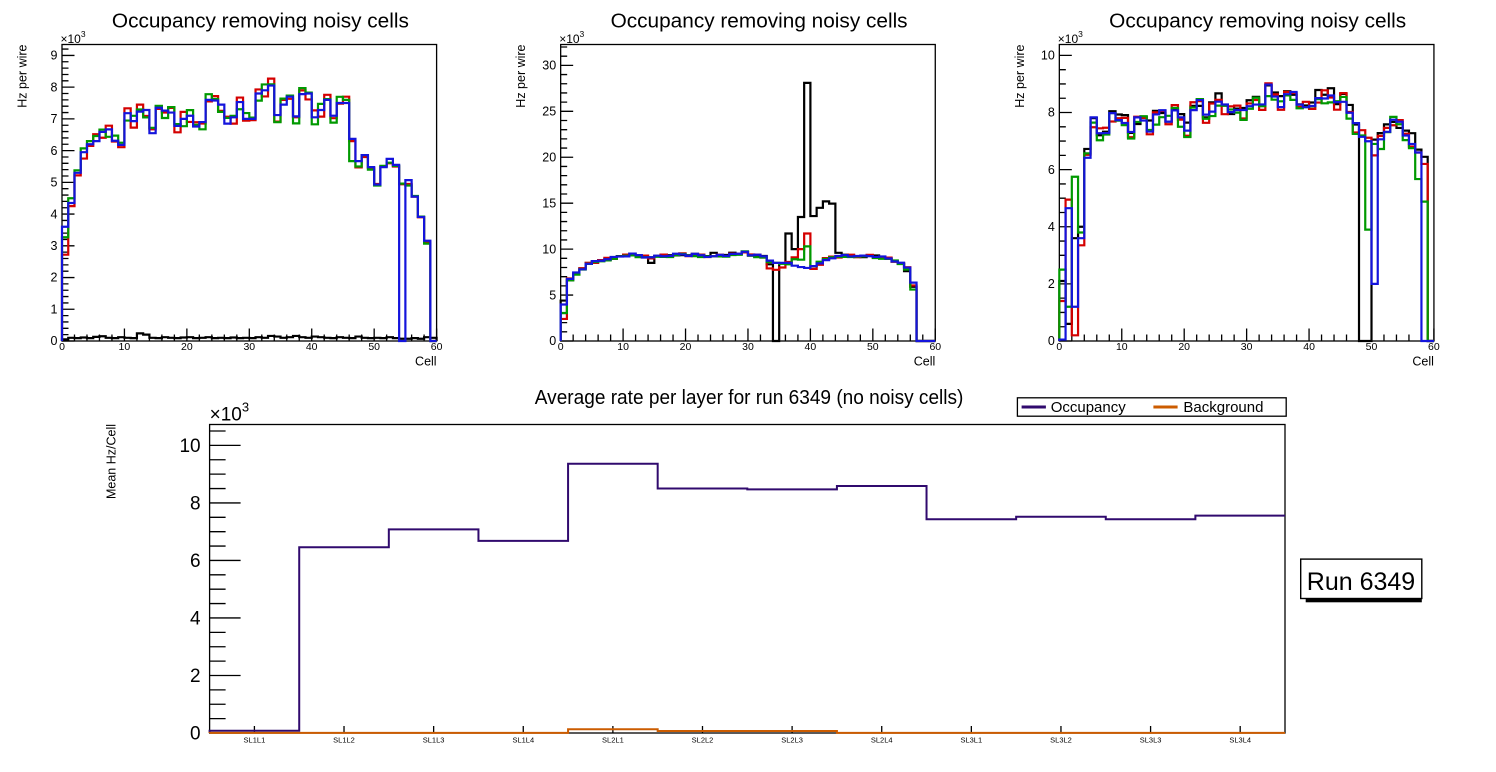 Image resolution: width=1496 pixels, height=772 pixels. I want to click on svg-text: SL2L2, so click(703, 740).